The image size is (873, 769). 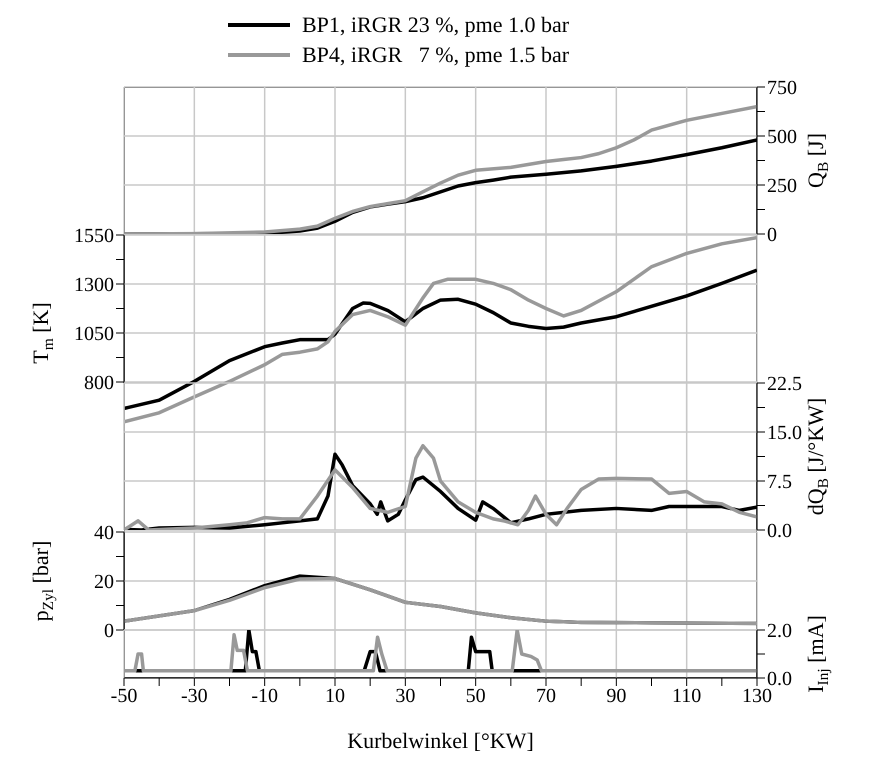 I want to click on legend-label: BP4, iRGR 7 %, pme 1.5 bar, so click(x=436, y=55).